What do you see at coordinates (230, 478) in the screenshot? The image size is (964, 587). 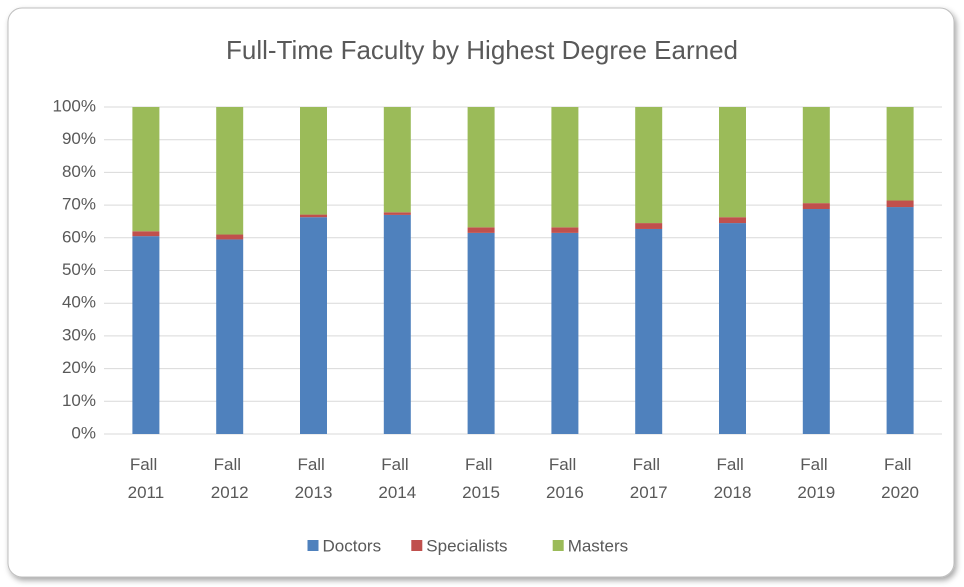 I see `x-tick-label: Fall 2012` at bounding box center [230, 478].